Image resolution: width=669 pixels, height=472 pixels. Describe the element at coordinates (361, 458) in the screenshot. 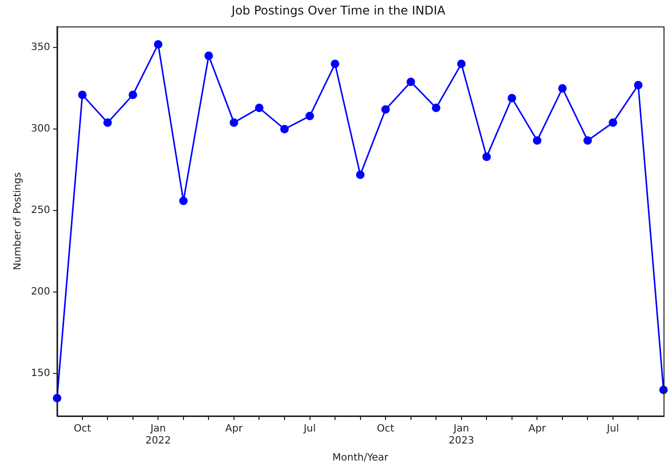

I see `x-axis-title: Month/Year` at that location.